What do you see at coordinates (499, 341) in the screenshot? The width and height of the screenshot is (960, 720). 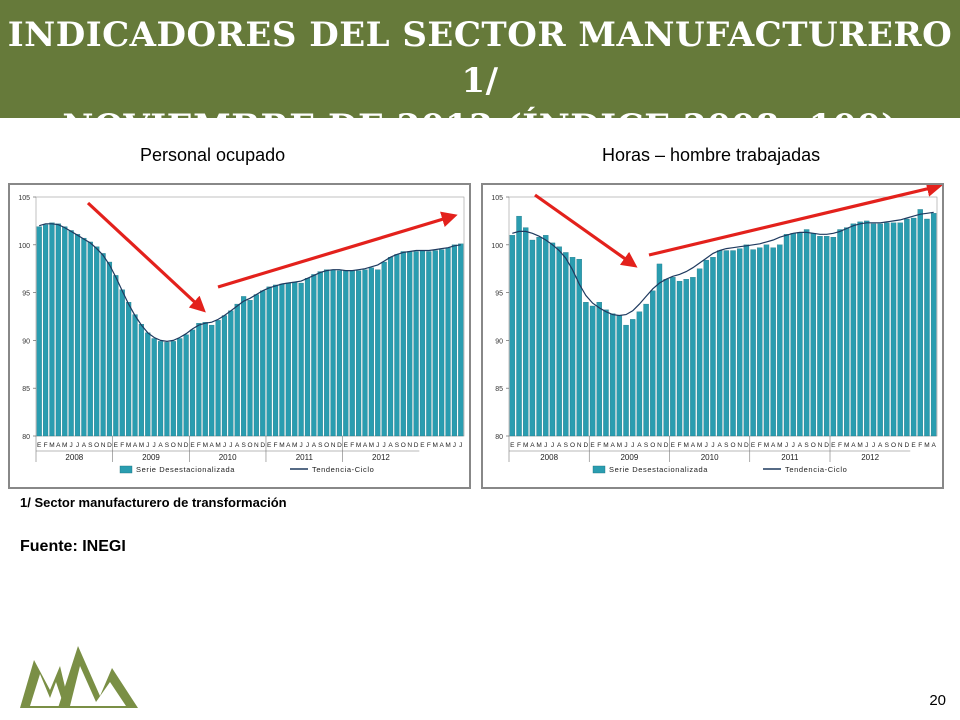 I see `y-tick-label: 90` at bounding box center [499, 341].